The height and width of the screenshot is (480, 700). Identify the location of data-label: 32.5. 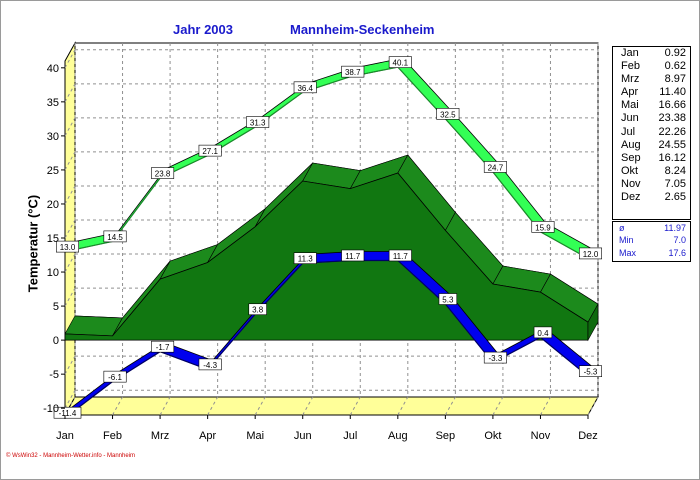
(448, 114).